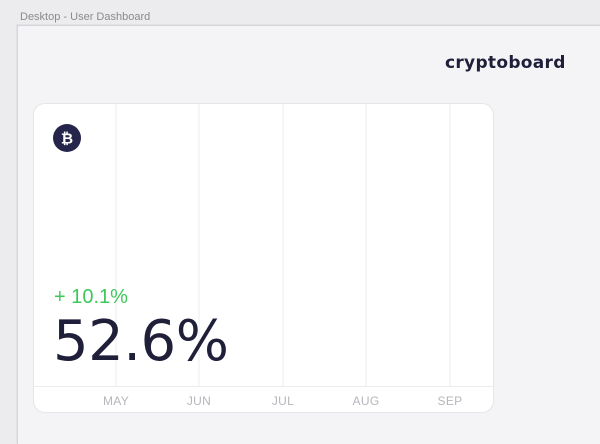 The width and height of the screenshot is (600, 444). I want to click on bitcoin-icon: ₿, so click(67, 138).